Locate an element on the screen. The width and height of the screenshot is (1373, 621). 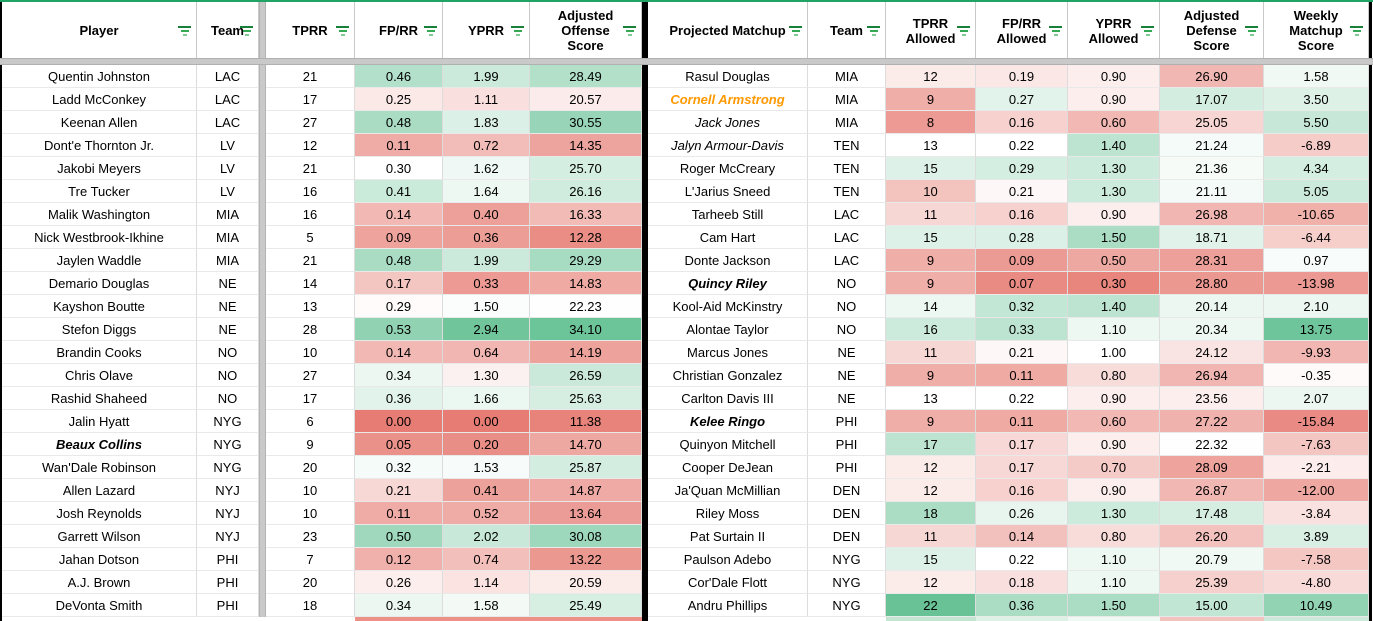
fprr-cell: 0.41 is located at coordinates (399, 191).